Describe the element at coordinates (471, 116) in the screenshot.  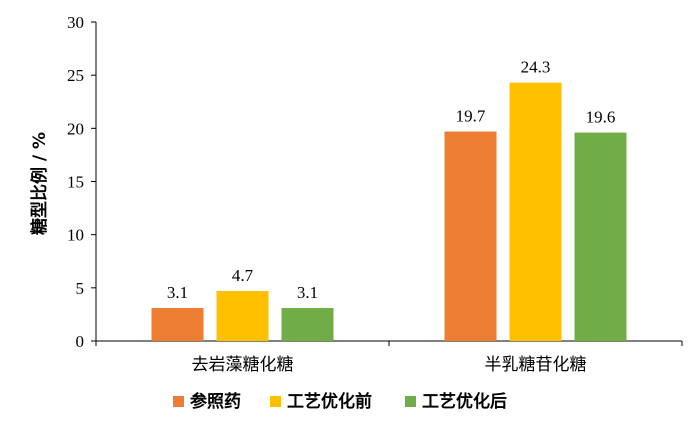
I see `data-label: 19.7` at that location.